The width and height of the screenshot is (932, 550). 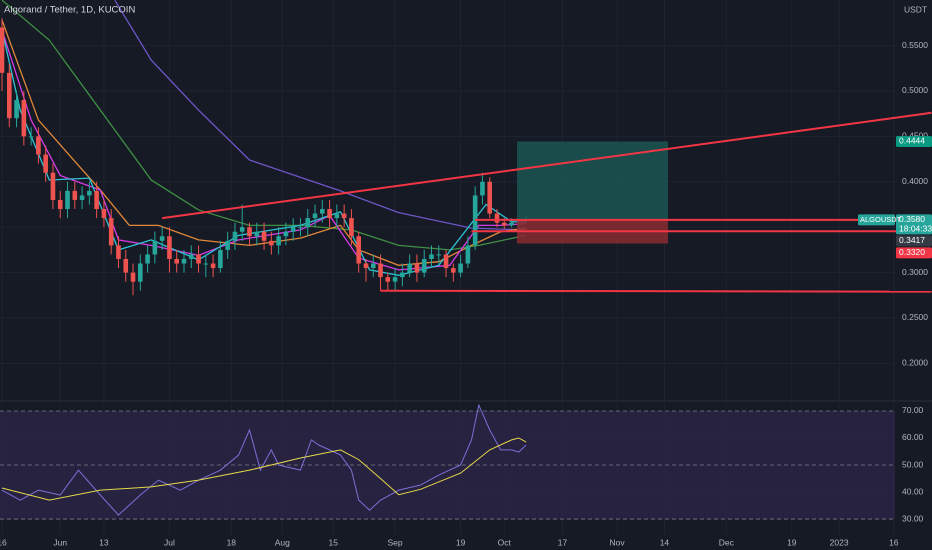 I want to click on symbol-label: ALGOUSDT, so click(x=881, y=219).